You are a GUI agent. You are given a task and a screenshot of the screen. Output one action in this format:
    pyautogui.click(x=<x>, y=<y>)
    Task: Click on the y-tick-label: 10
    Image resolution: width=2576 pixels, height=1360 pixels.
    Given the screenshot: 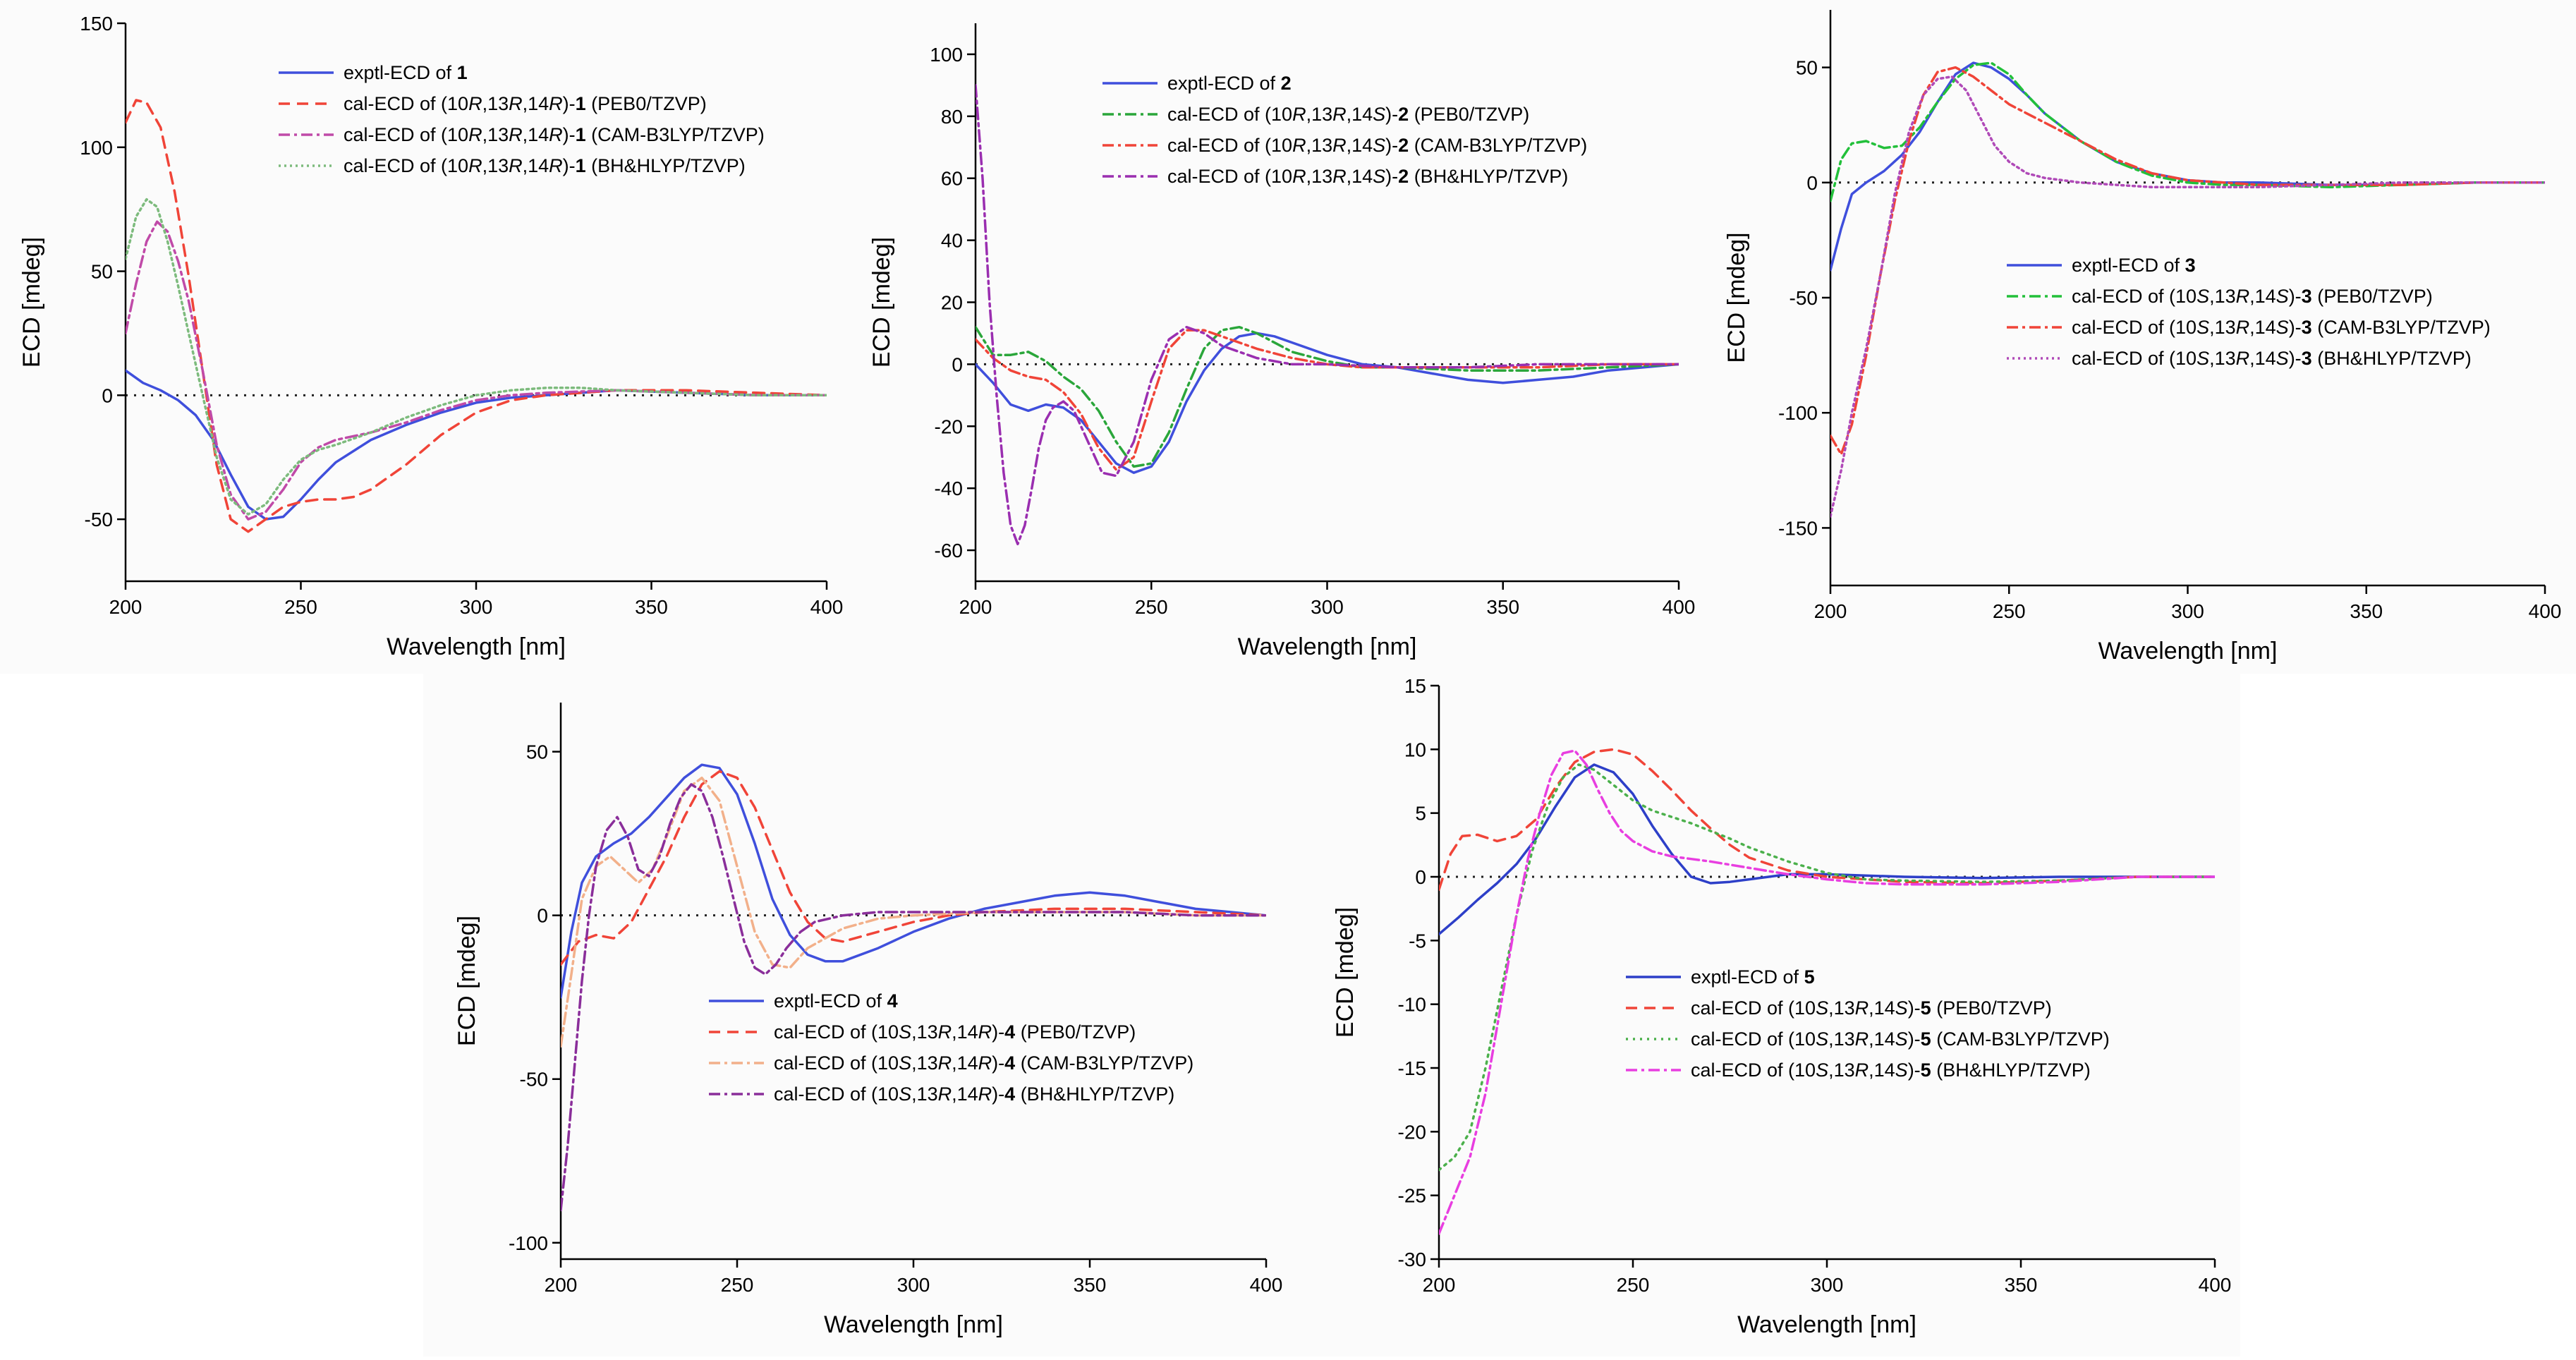 What is the action you would take?
    pyautogui.click(x=1415, y=749)
    